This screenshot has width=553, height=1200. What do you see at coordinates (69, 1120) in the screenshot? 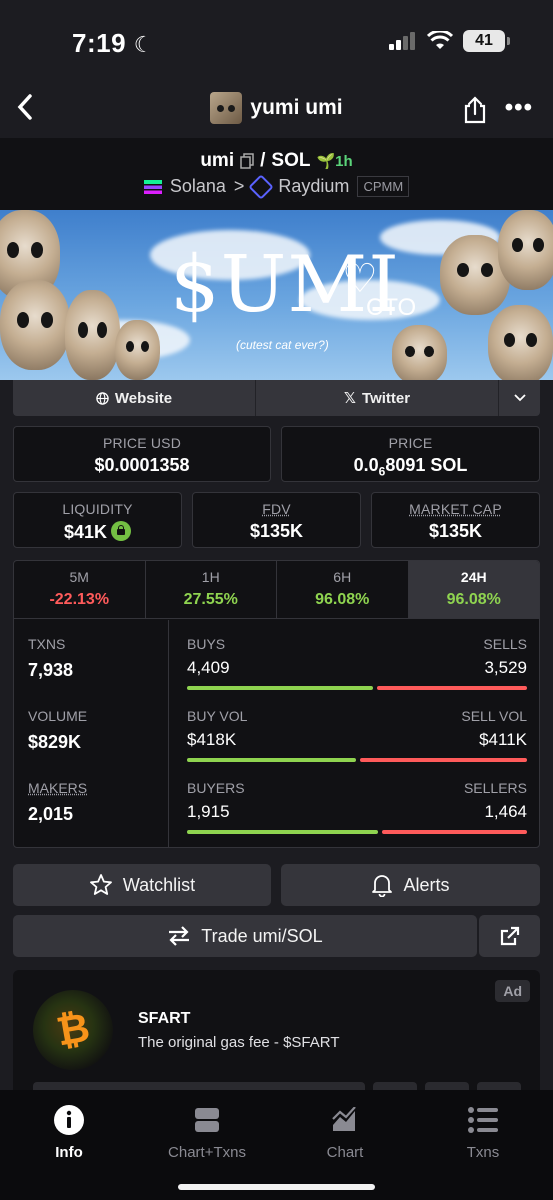
I see `info-icon` at bounding box center [69, 1120].